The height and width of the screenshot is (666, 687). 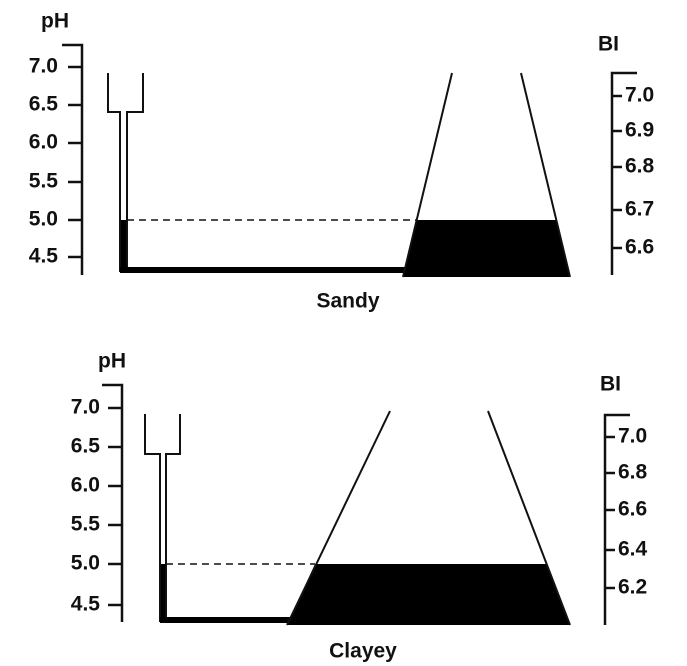 I want to click on bi-tick-label: 6.4, so click(x=633, y=549).